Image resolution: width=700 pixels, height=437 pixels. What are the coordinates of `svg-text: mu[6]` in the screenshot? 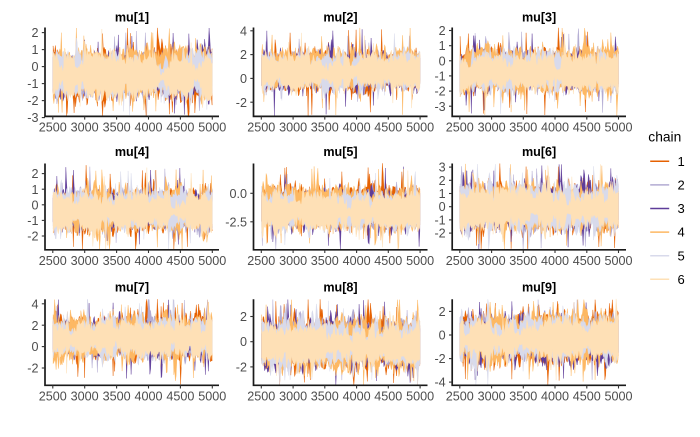 It's located at (539, 152).